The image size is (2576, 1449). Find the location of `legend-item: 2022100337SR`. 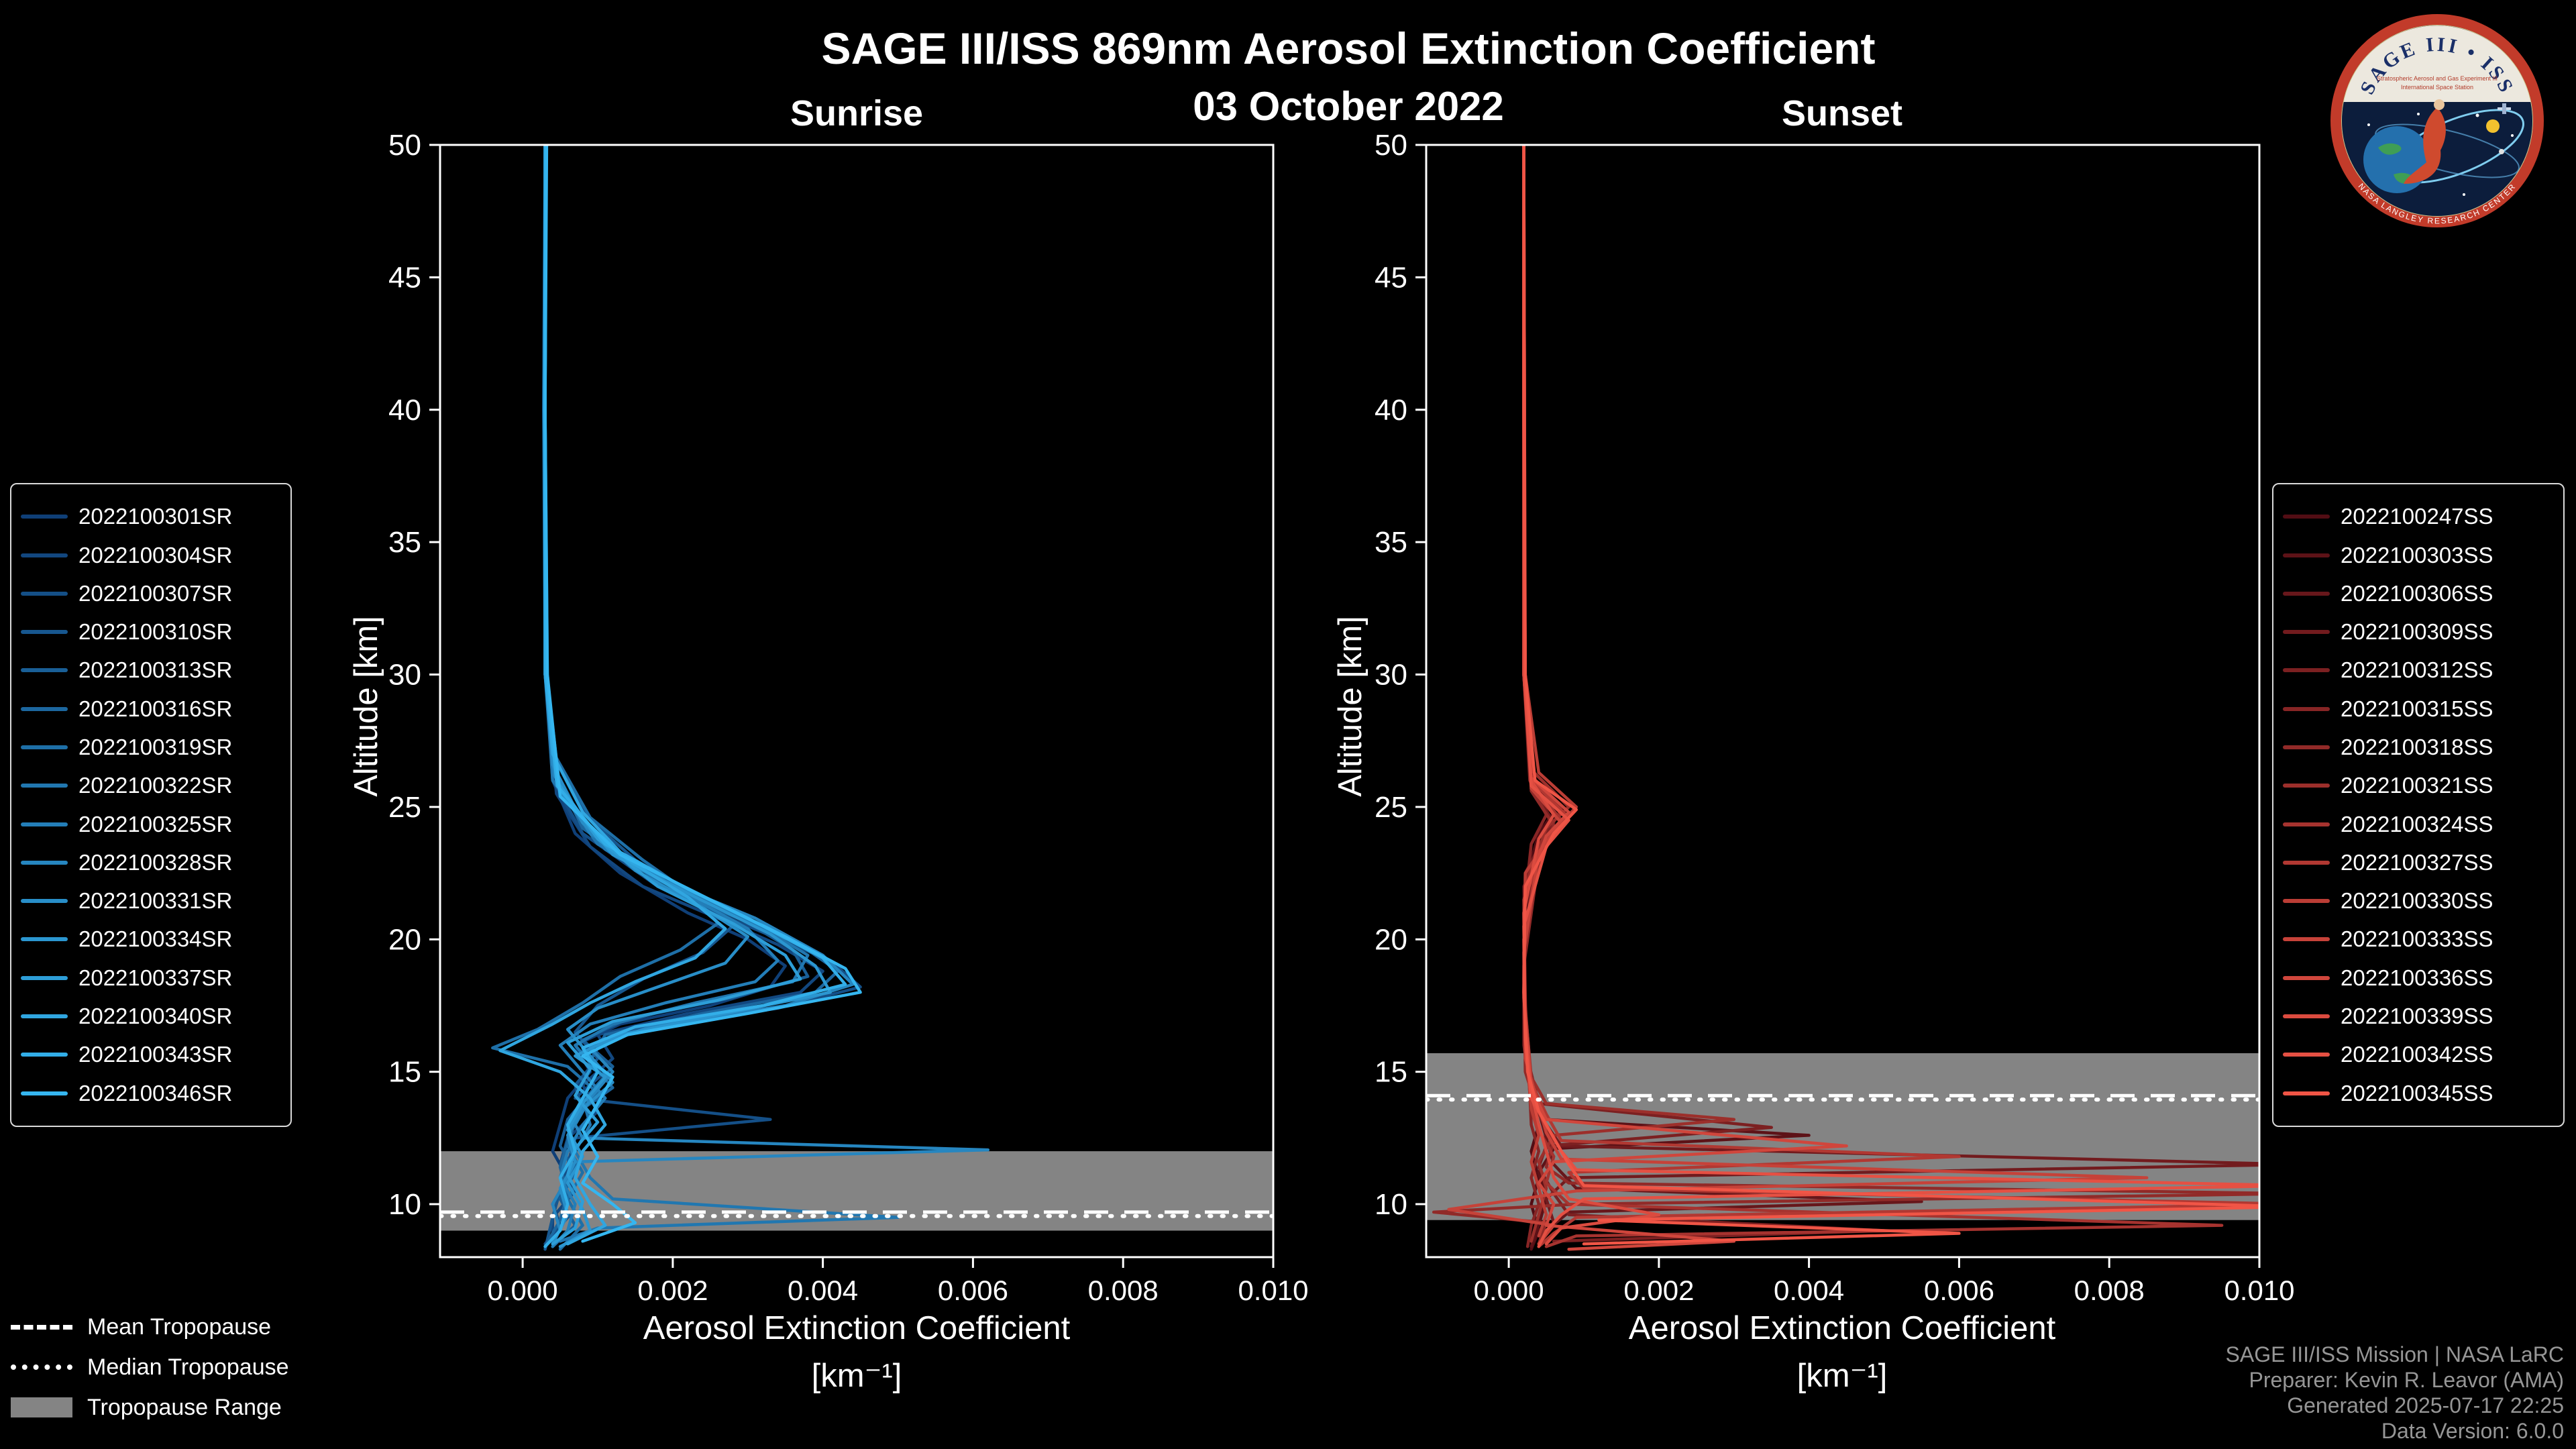

legend-item: 2022100337SR is located at coordinates (151, 978).